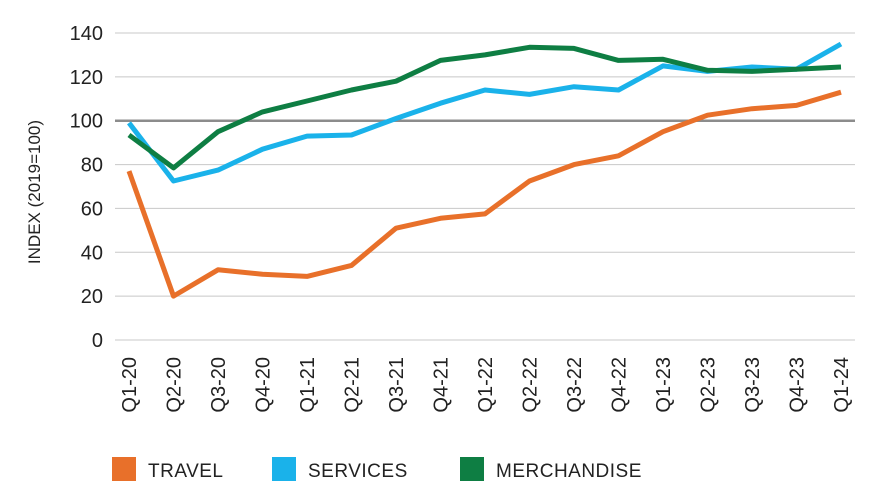 This screenshot has height=492, width=886. What do you see at coordinates (353, 385) in the screenshot?
I see `x-tick-label: Q2-21` at bounding box center [353, 385].